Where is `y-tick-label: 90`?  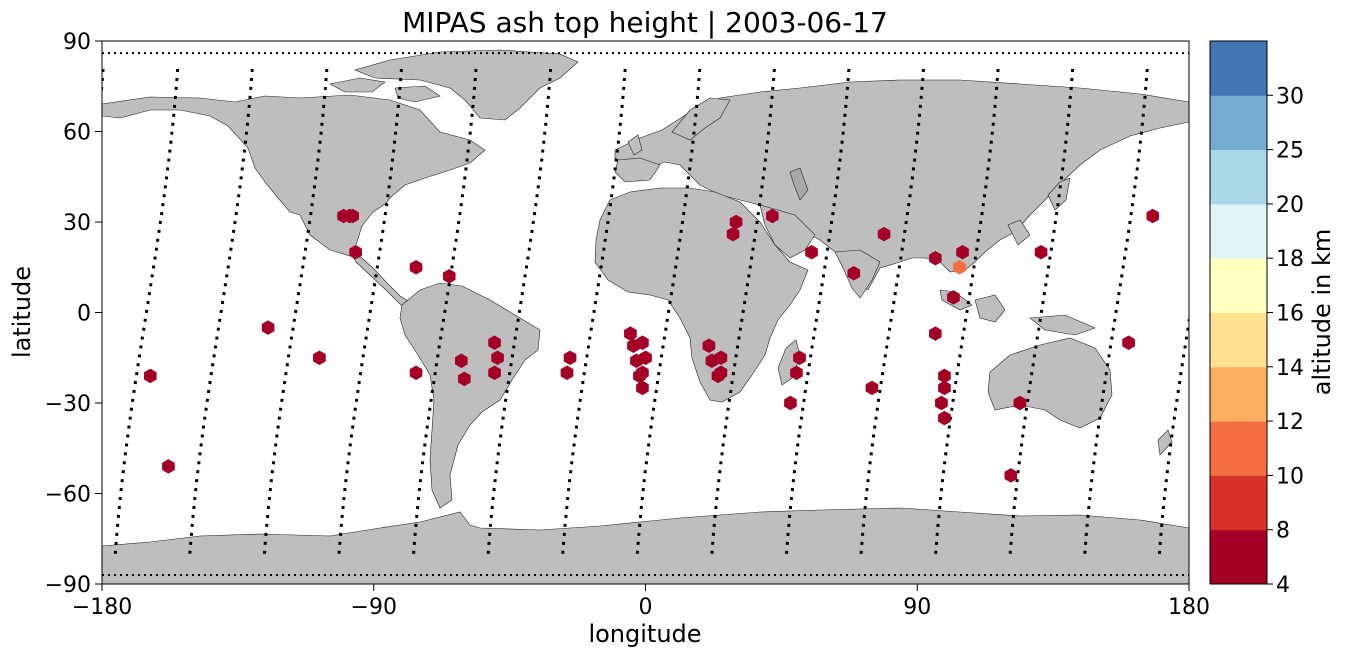
y-tick-label: 90 is located at coordinates (77, 42).